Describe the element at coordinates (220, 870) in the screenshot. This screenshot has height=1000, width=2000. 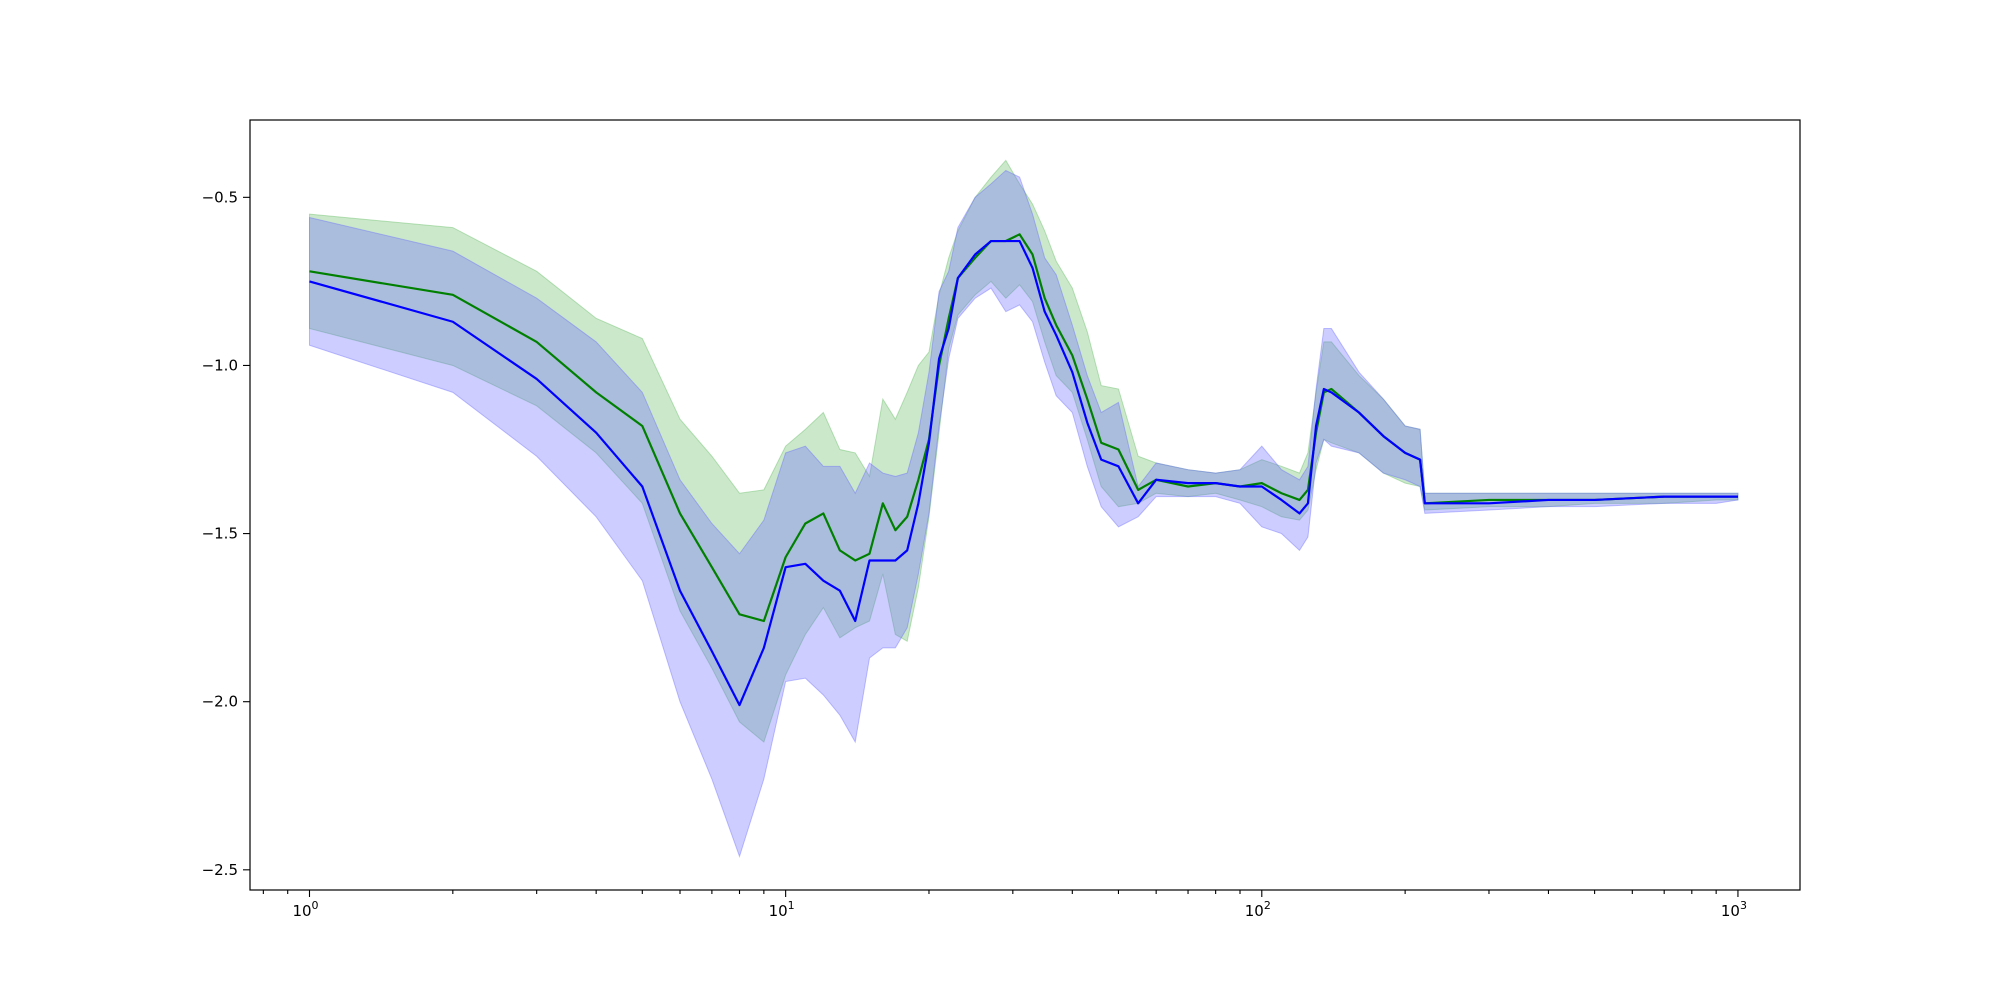
I see `y-tick-label: −2.5` at that location.